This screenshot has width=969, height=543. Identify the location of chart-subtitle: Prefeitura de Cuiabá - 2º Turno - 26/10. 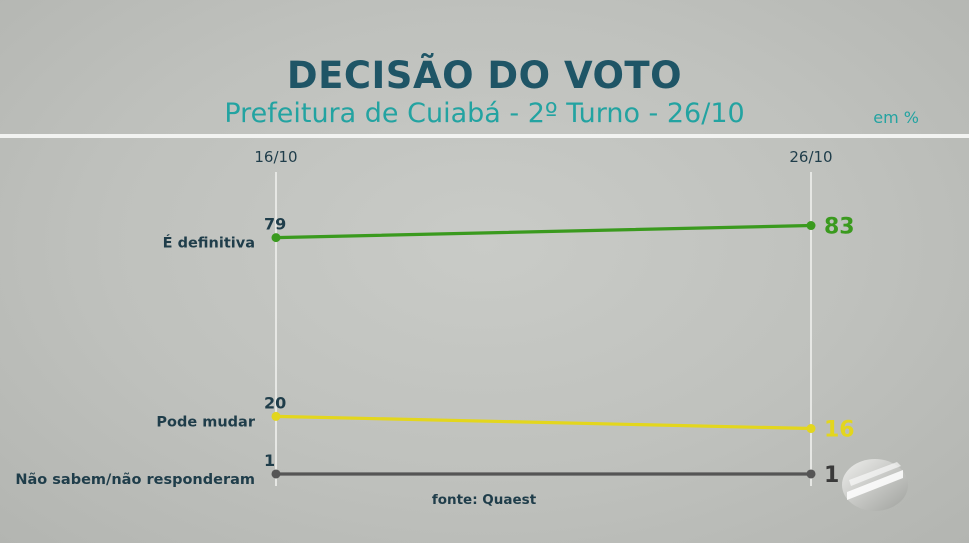
(484, 113).